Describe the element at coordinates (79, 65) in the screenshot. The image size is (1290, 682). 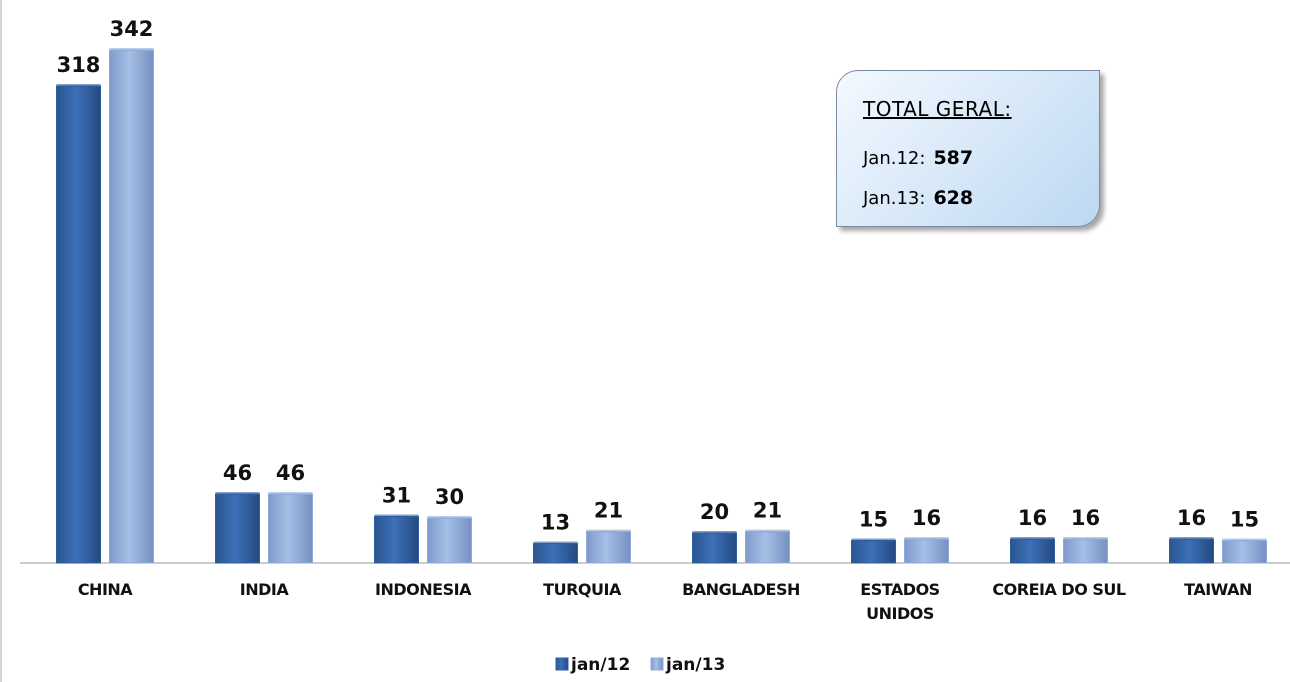
I see `value-label: 318` at that location.